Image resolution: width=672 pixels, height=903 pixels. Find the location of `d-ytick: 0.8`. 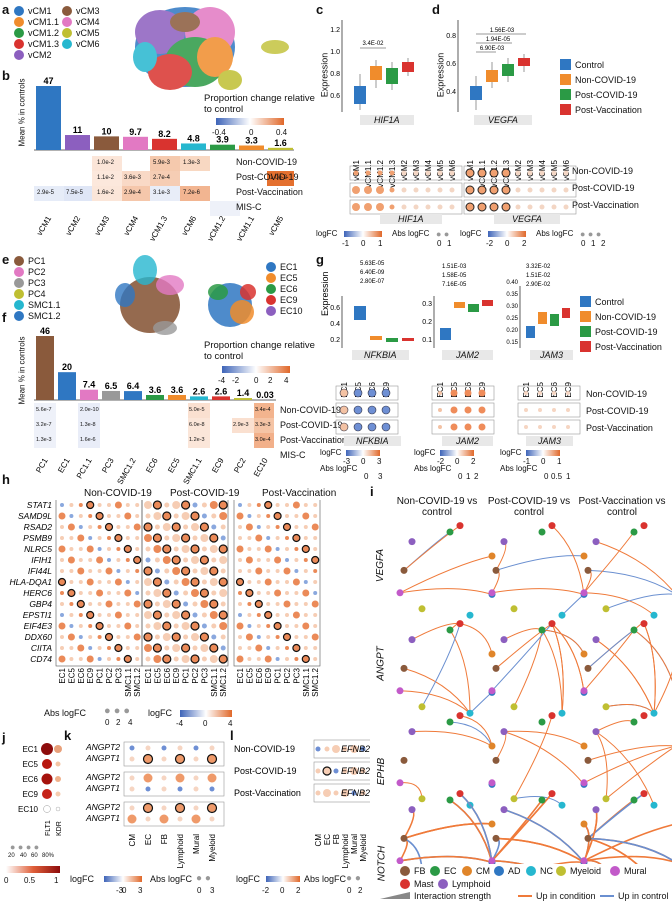

d-ytick: 0.8 is located at coordinates (451, 36).